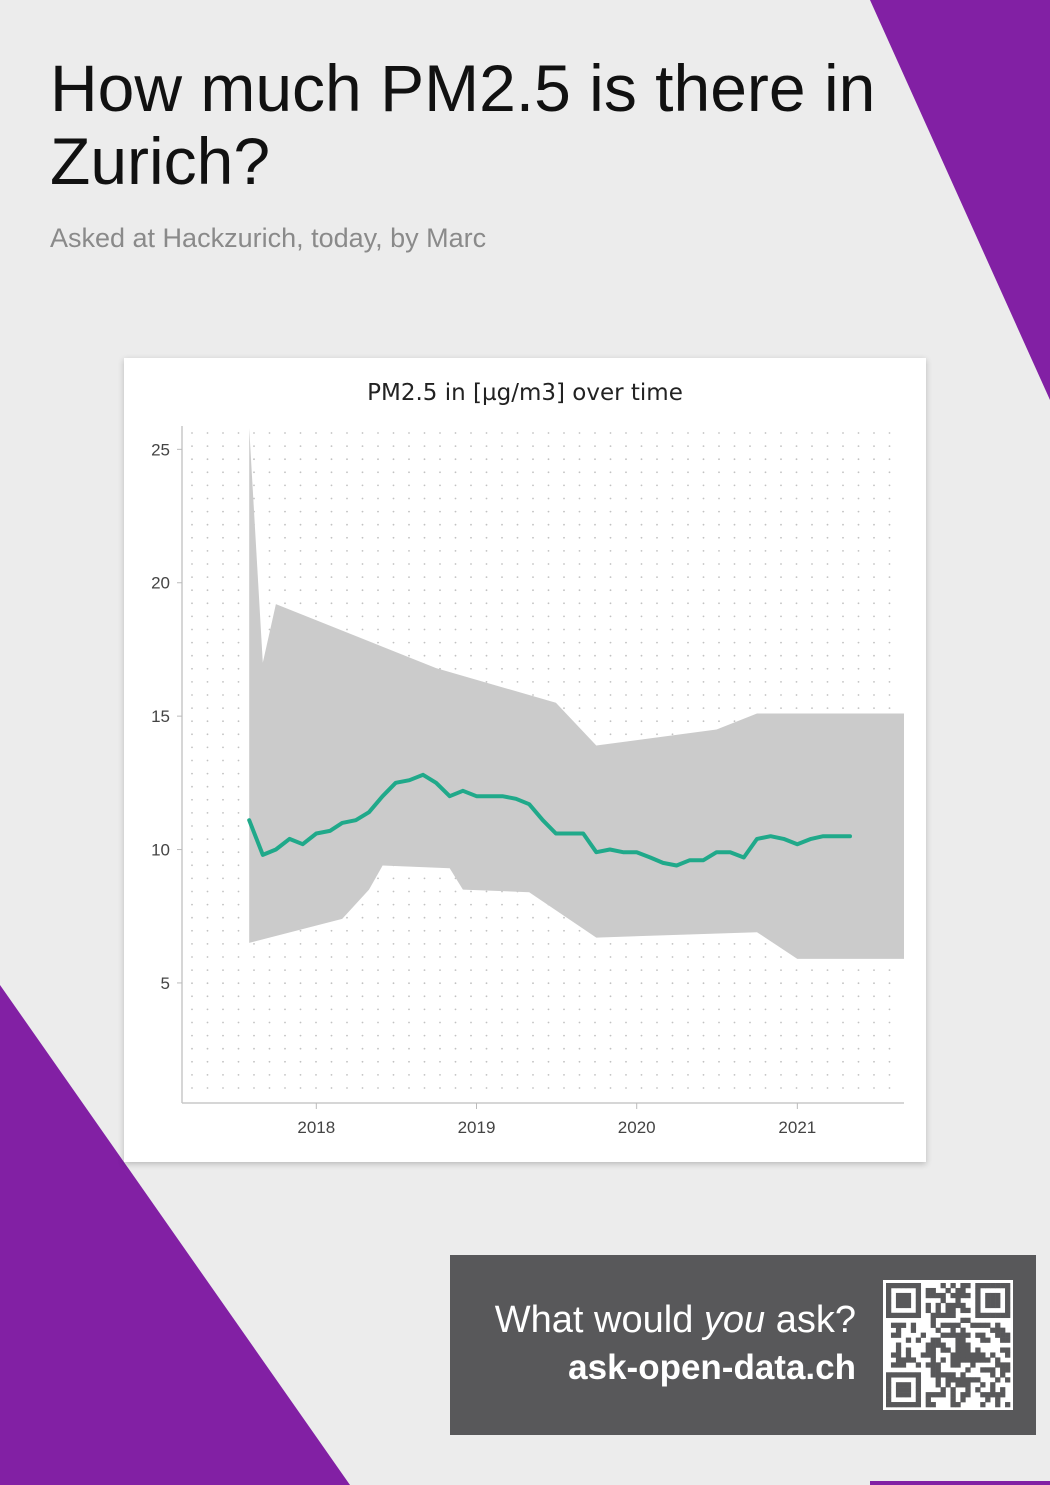 This screenshot has width=1050, height=1485. What do you see at coordinates (316, 1127) in the screenshot?
I see `x-tick-label: 2018` at bounding box center [316, 1127].